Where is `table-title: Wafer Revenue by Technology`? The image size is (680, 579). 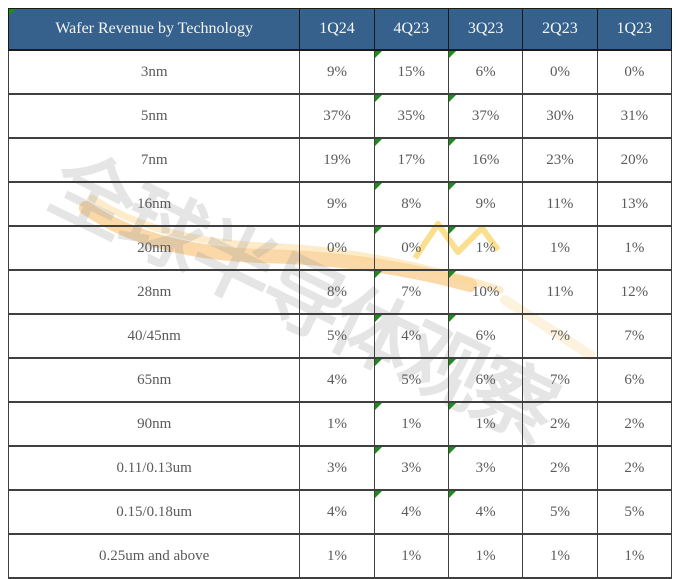
table-title: Wafer Revenue by Technology is located at coordinates (154, 28).